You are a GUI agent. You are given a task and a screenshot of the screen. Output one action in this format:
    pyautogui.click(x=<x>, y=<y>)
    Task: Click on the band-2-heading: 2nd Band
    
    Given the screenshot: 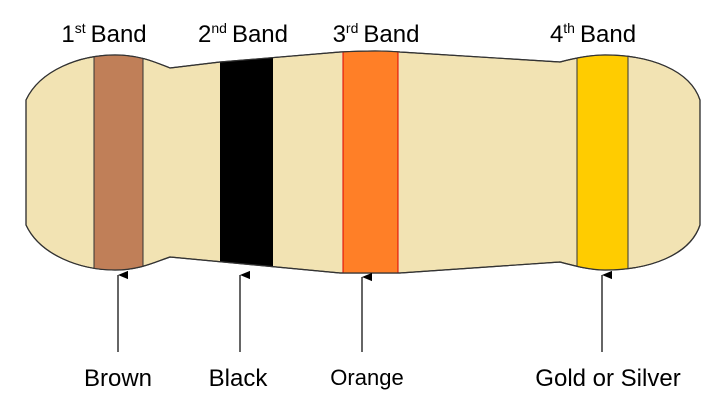 What is the action you would take?
    pyautogui.click(x=243, y=34)
    